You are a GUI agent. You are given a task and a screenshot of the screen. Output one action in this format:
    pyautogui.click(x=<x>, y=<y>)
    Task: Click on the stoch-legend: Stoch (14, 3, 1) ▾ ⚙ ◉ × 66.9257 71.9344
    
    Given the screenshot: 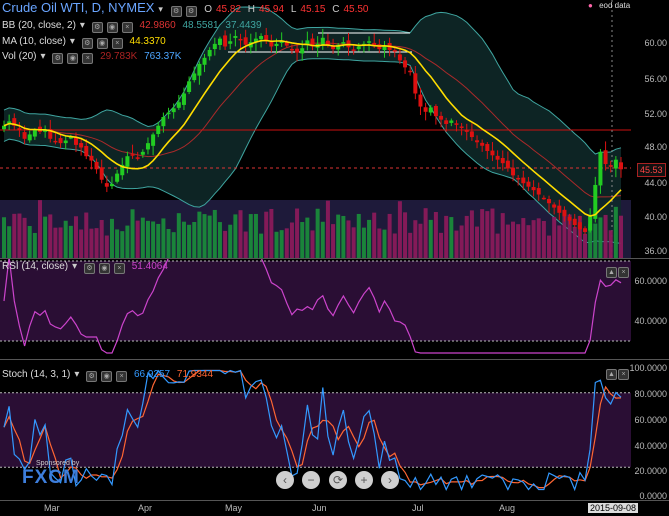 What is the action you would take?
    pyautogui.click(x=108, y=375)
    